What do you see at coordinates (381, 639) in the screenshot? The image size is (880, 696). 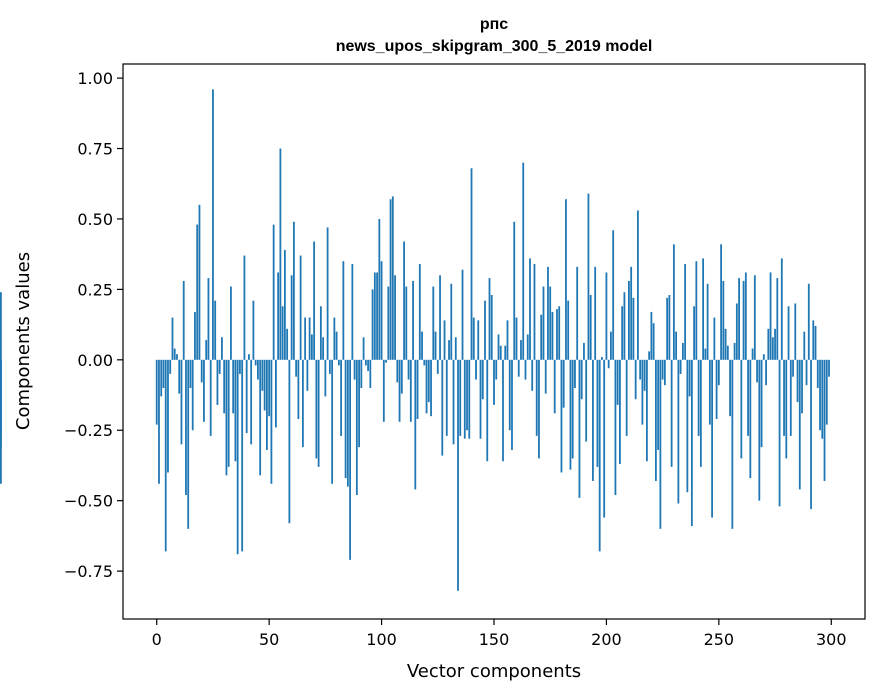 I see `x-tick-label: 100` at bounding box center [381, 639].